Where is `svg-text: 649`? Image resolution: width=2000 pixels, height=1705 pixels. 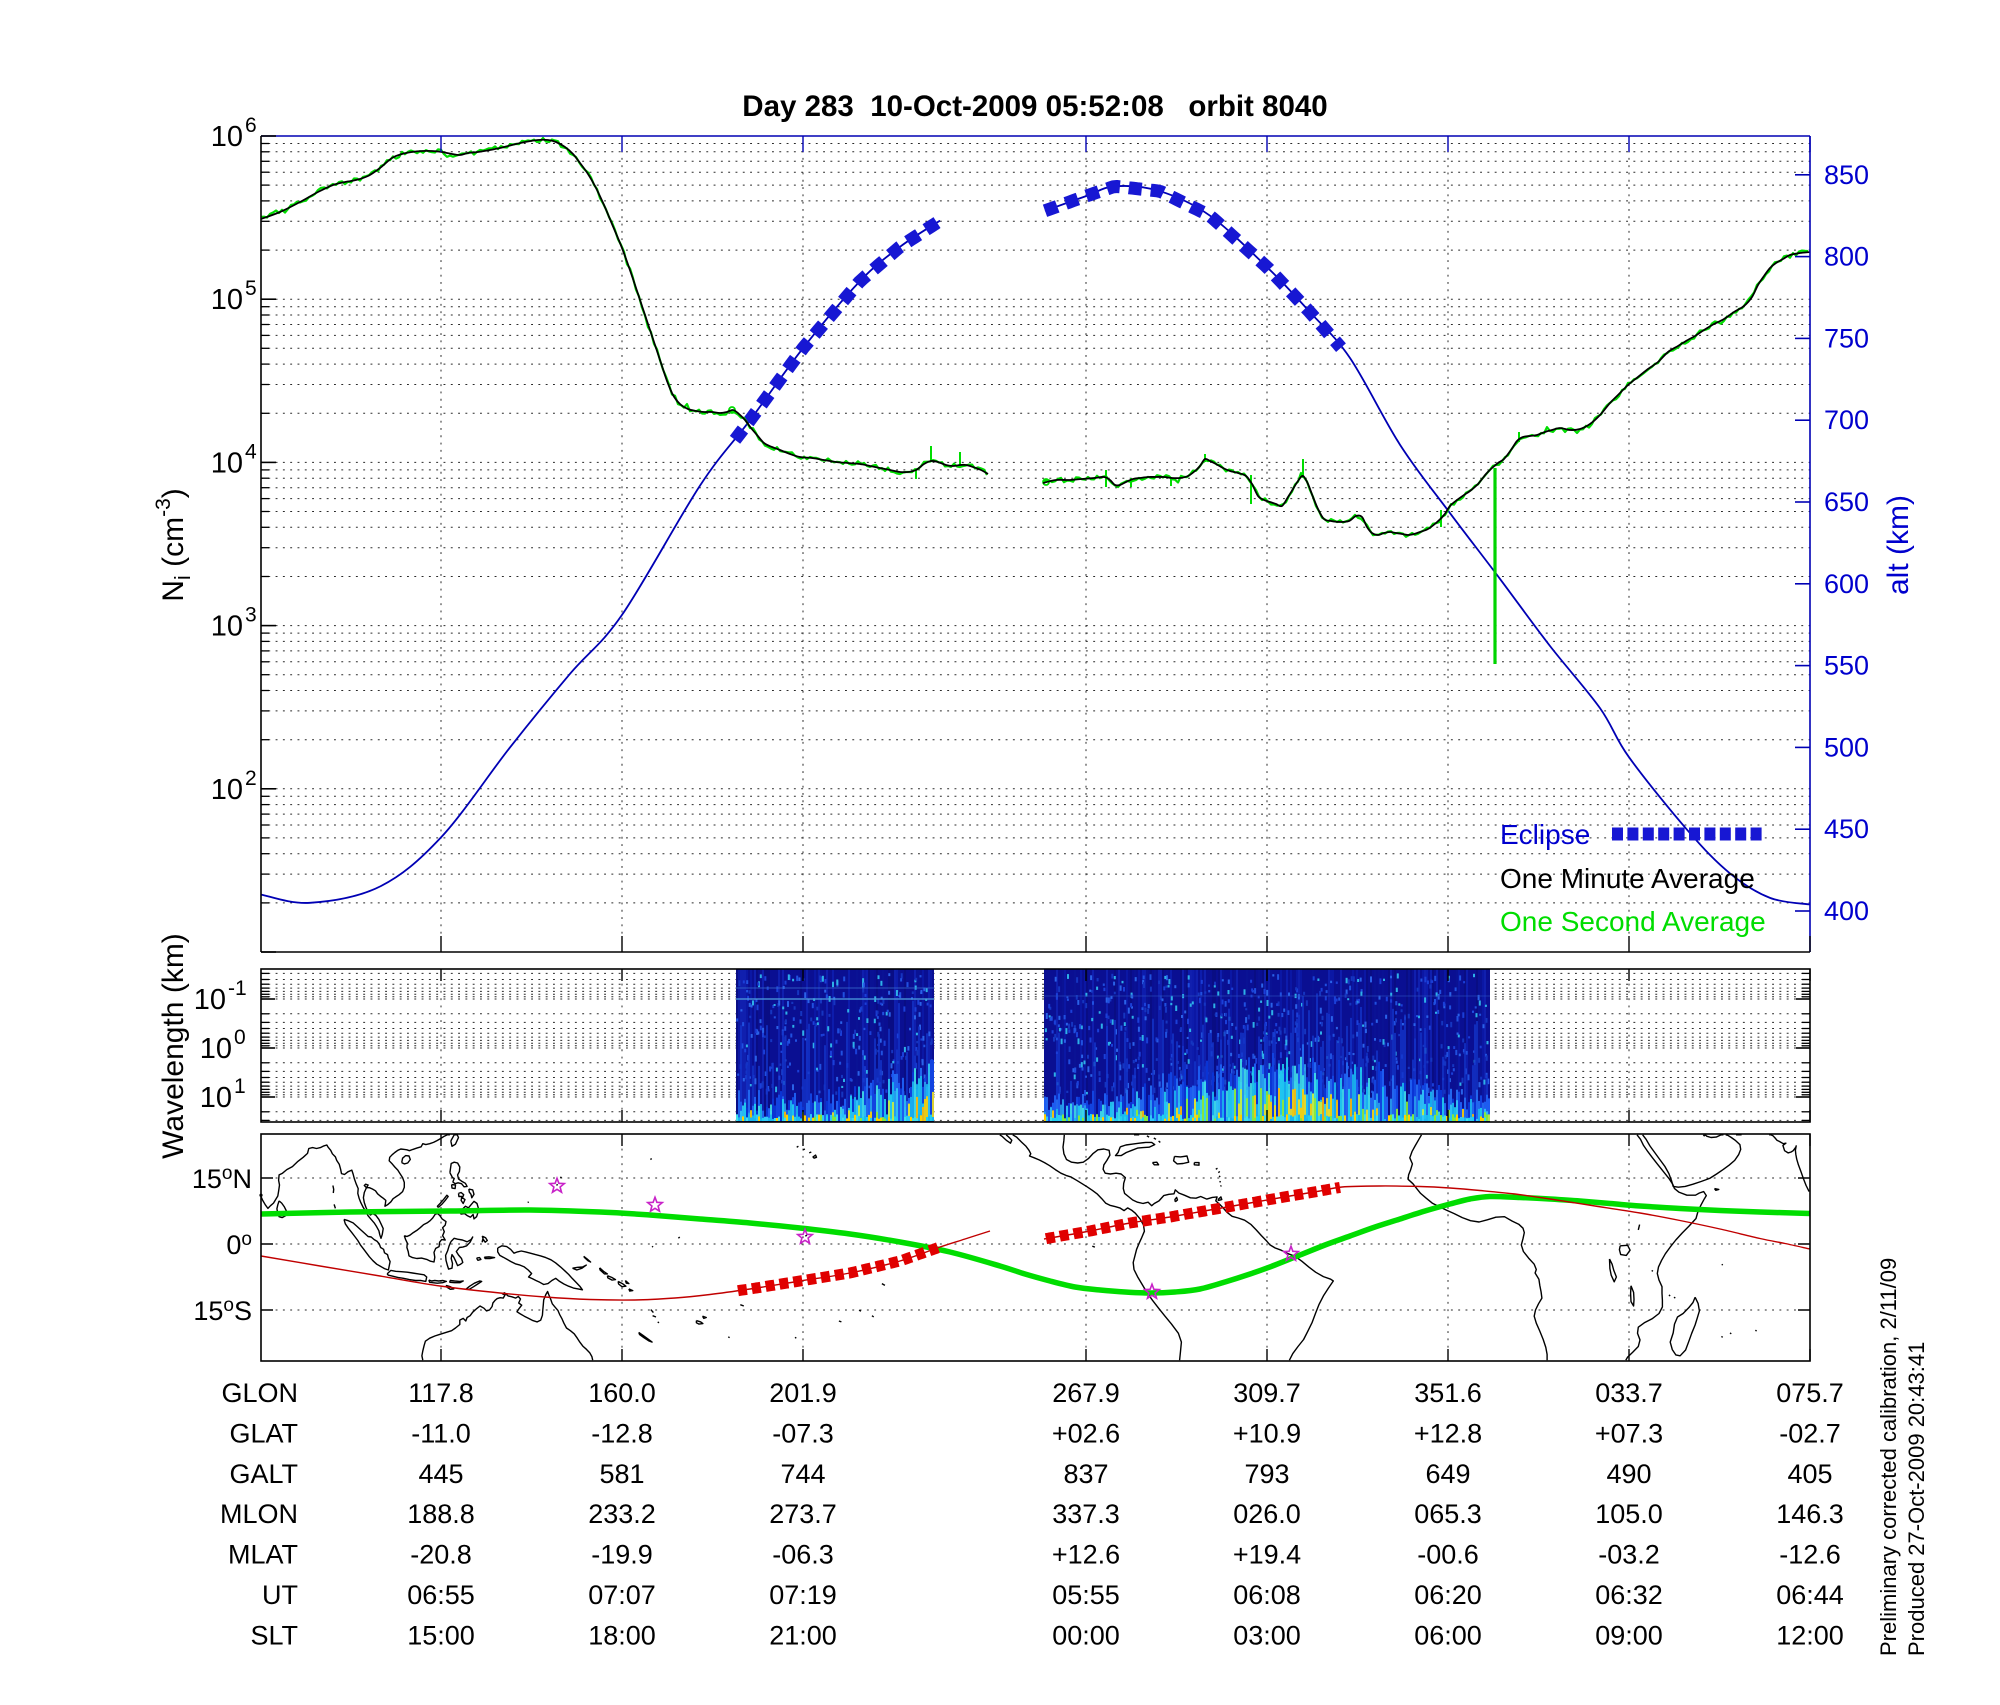 svg-text: 649 is located at coordinates (1447, 1474).